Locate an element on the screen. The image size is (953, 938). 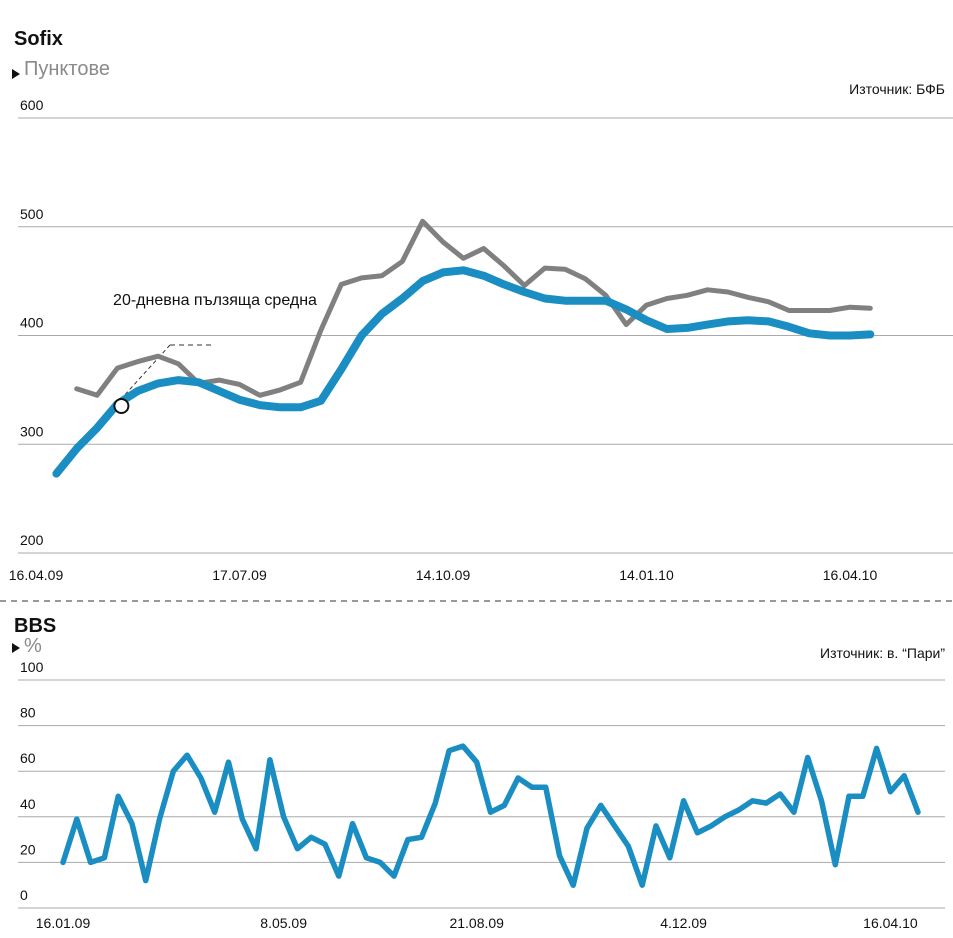
x-tick-label: 14.10.09 is located at coordinates (443, 575).